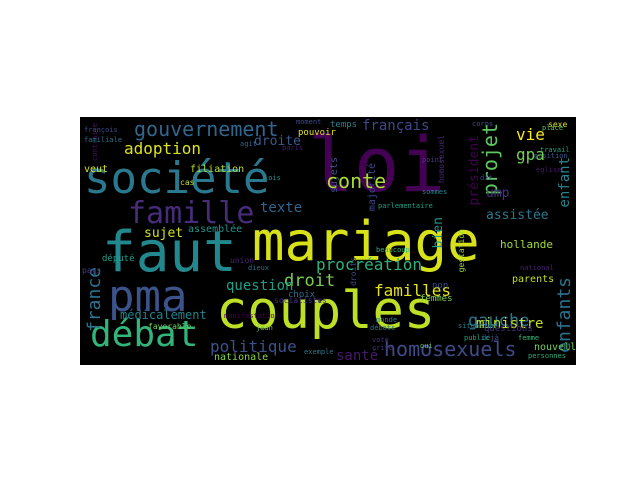 The image size is (640, 480). I want to click on word-pouvoir: pouvoir, so click(317, 133).